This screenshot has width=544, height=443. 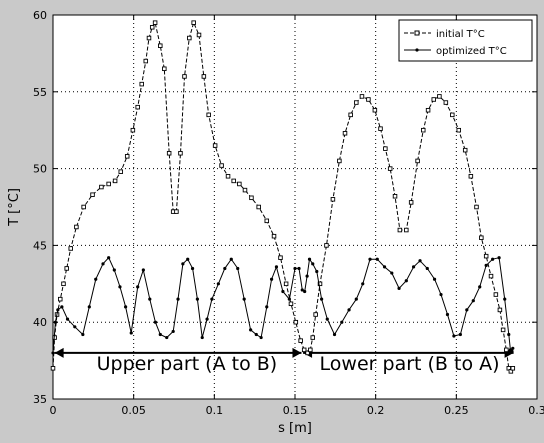 I want to click on y-tick-label: 45, so click(x=40, y=245).